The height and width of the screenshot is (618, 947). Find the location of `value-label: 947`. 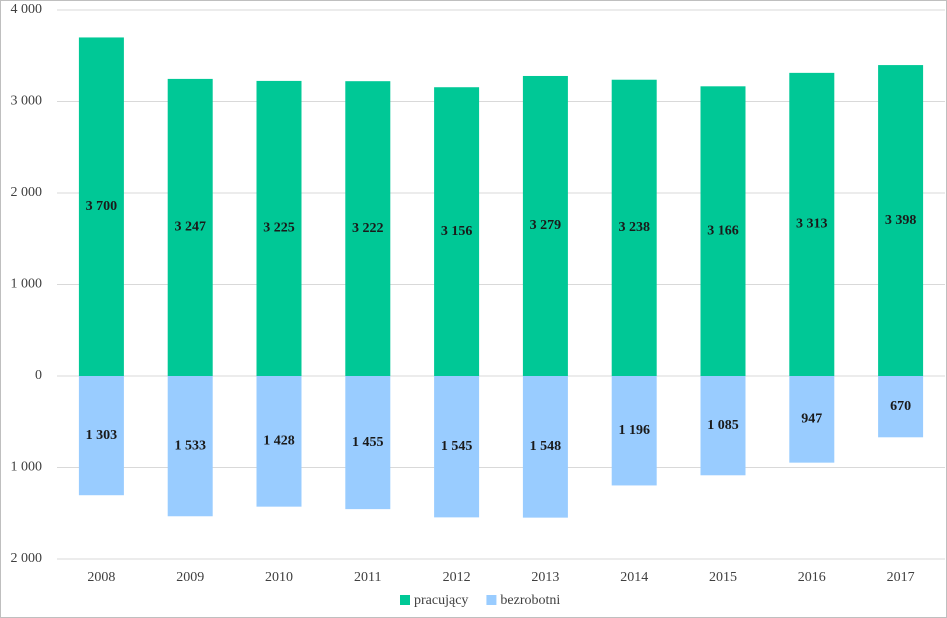

value-label: 947 is located at coordinates (811, 419).